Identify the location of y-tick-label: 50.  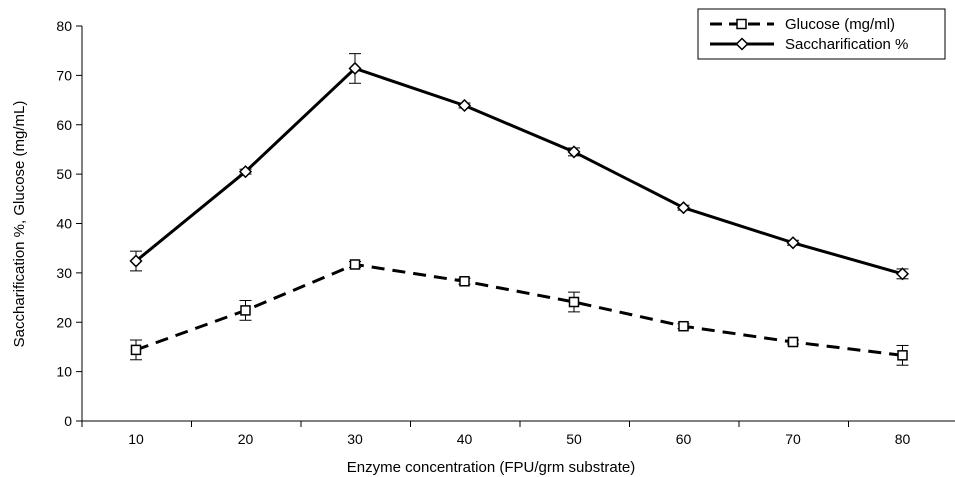
(64, 174).